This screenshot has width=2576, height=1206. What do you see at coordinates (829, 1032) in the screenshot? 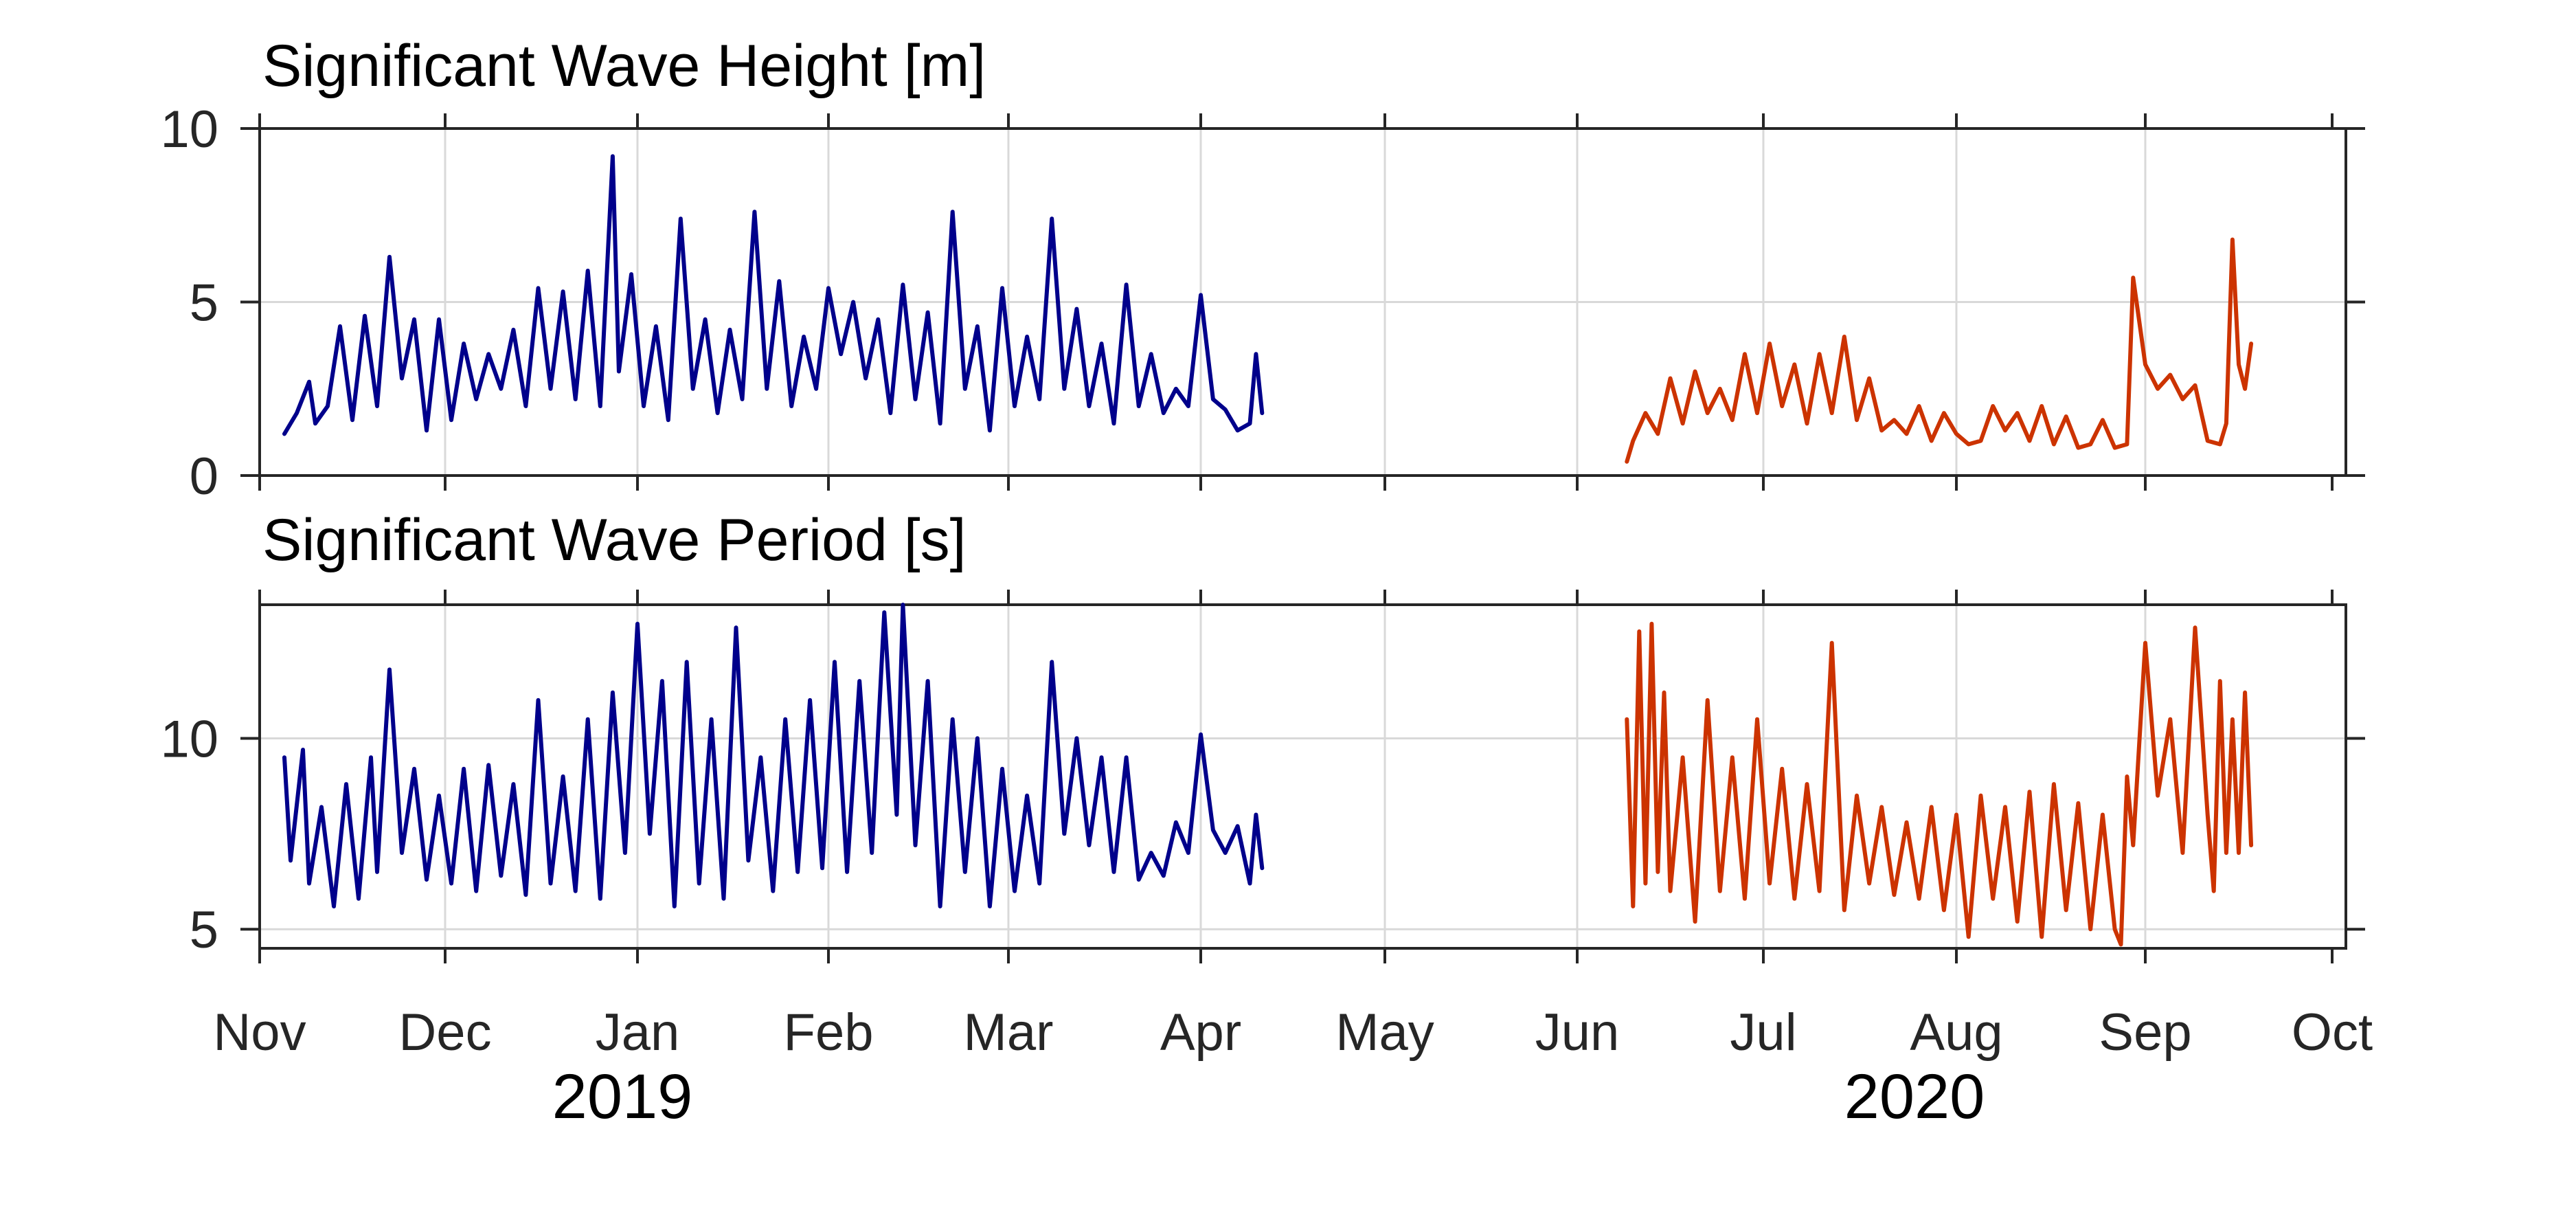
I see `x-tick-label: Feb` at bounding box center [829, 1032].